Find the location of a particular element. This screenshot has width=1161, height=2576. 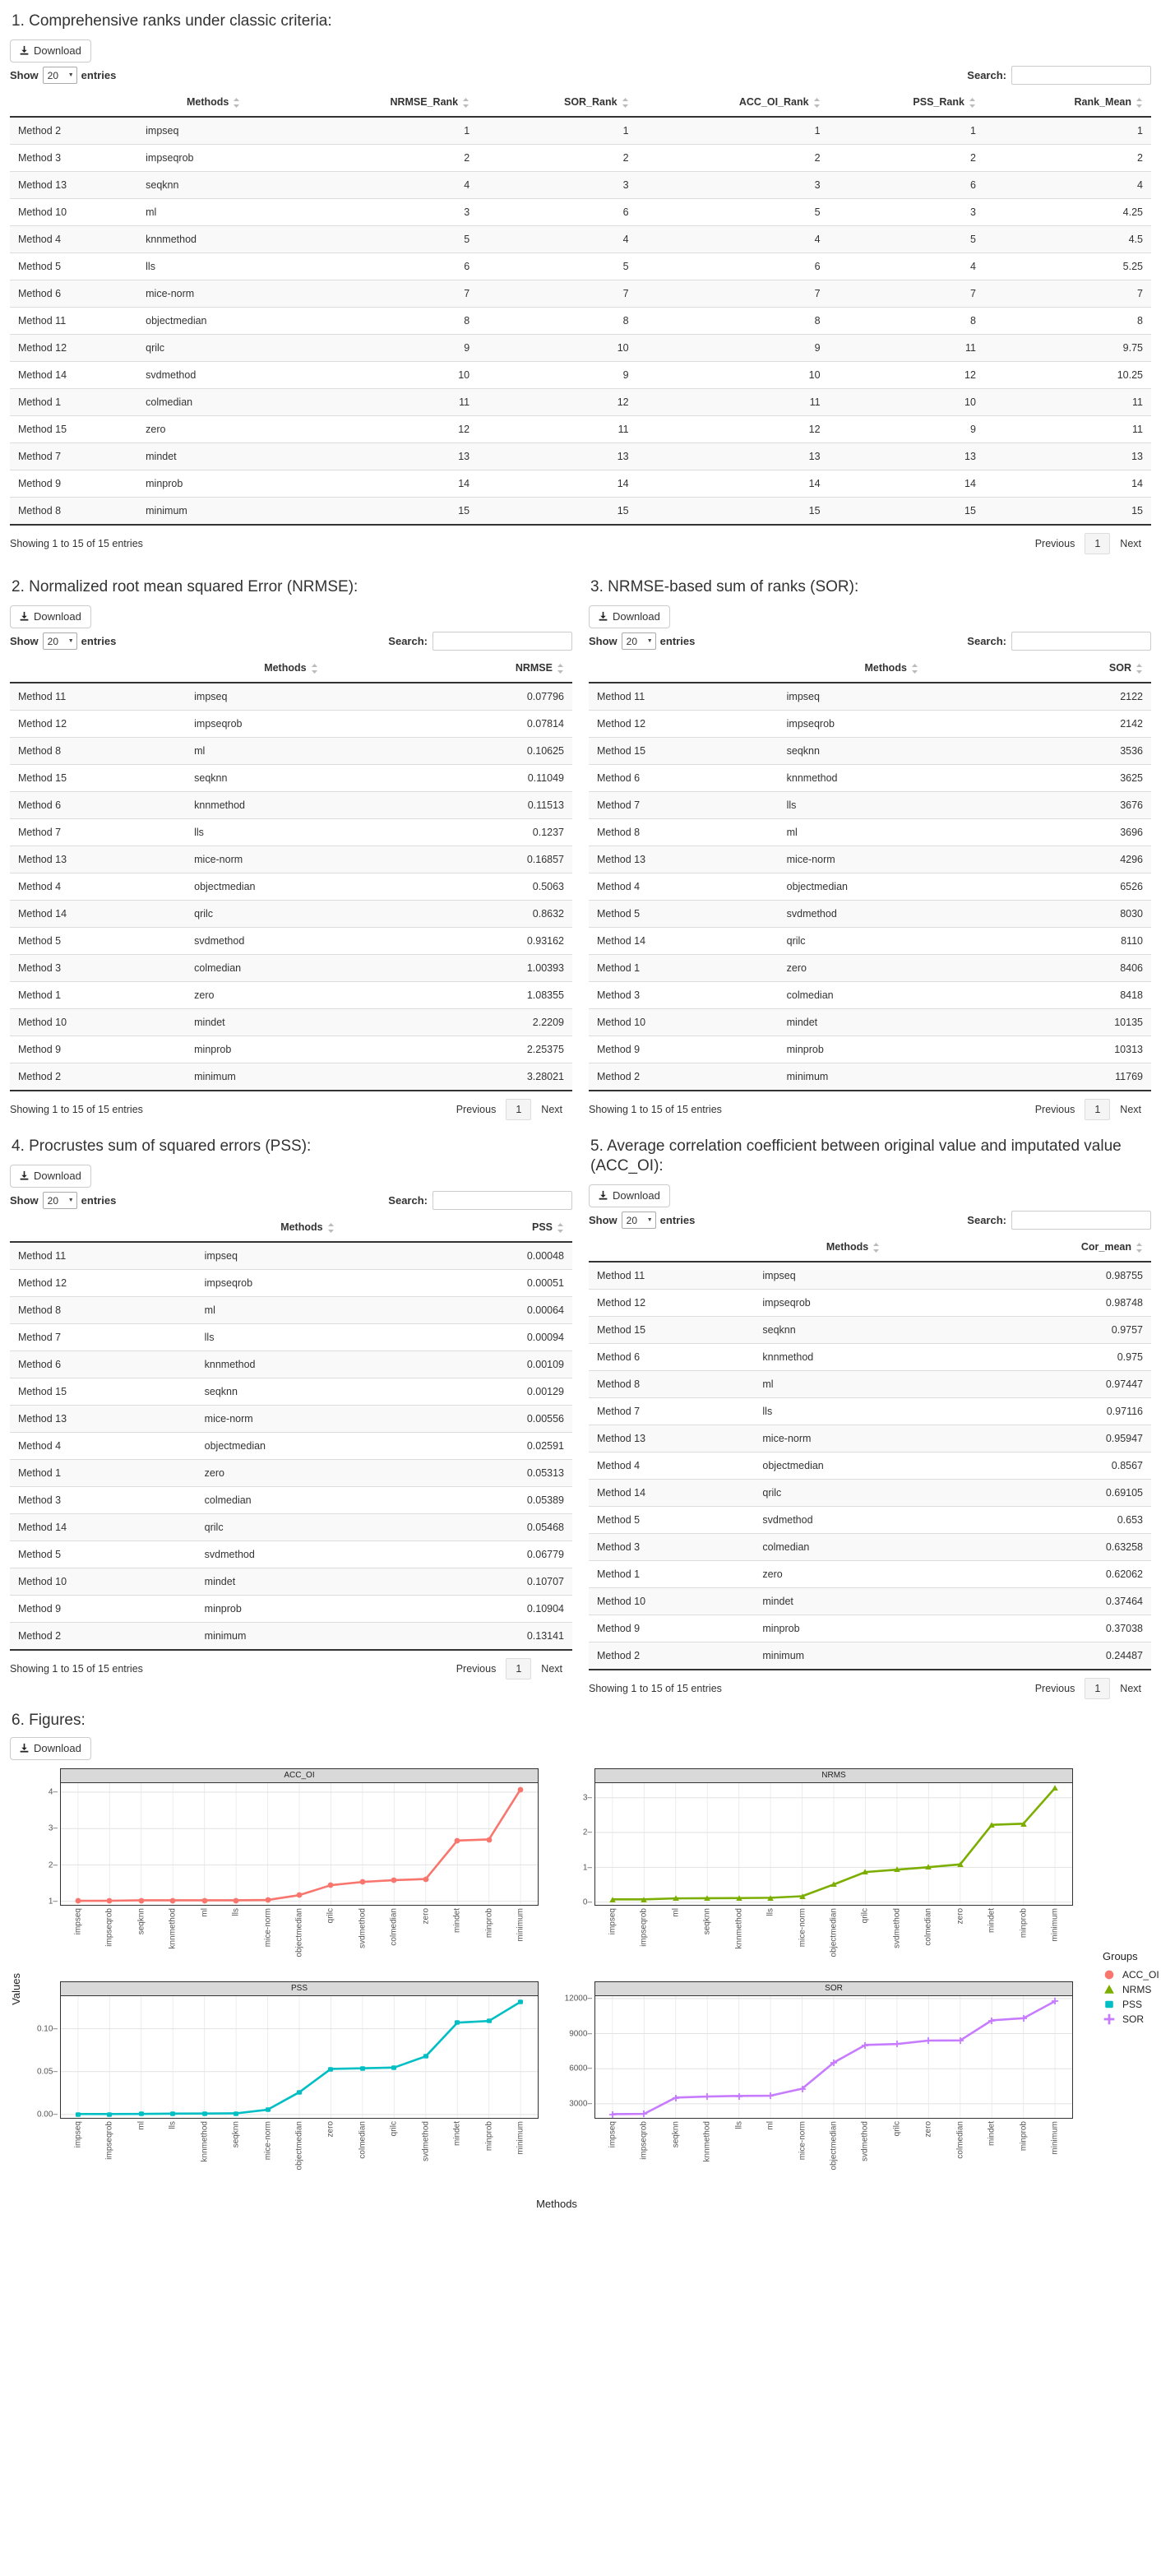

table-row: Method 4 objectmedian 0.8567 is located at coordinates (870, 1466).